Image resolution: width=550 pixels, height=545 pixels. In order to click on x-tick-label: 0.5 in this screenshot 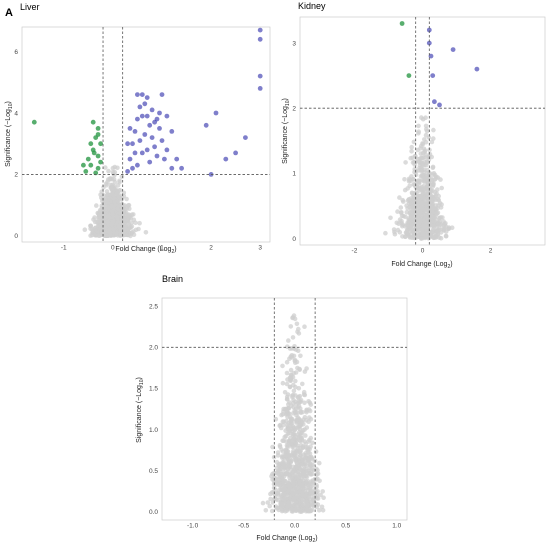, I will do `click(345, 526)`.